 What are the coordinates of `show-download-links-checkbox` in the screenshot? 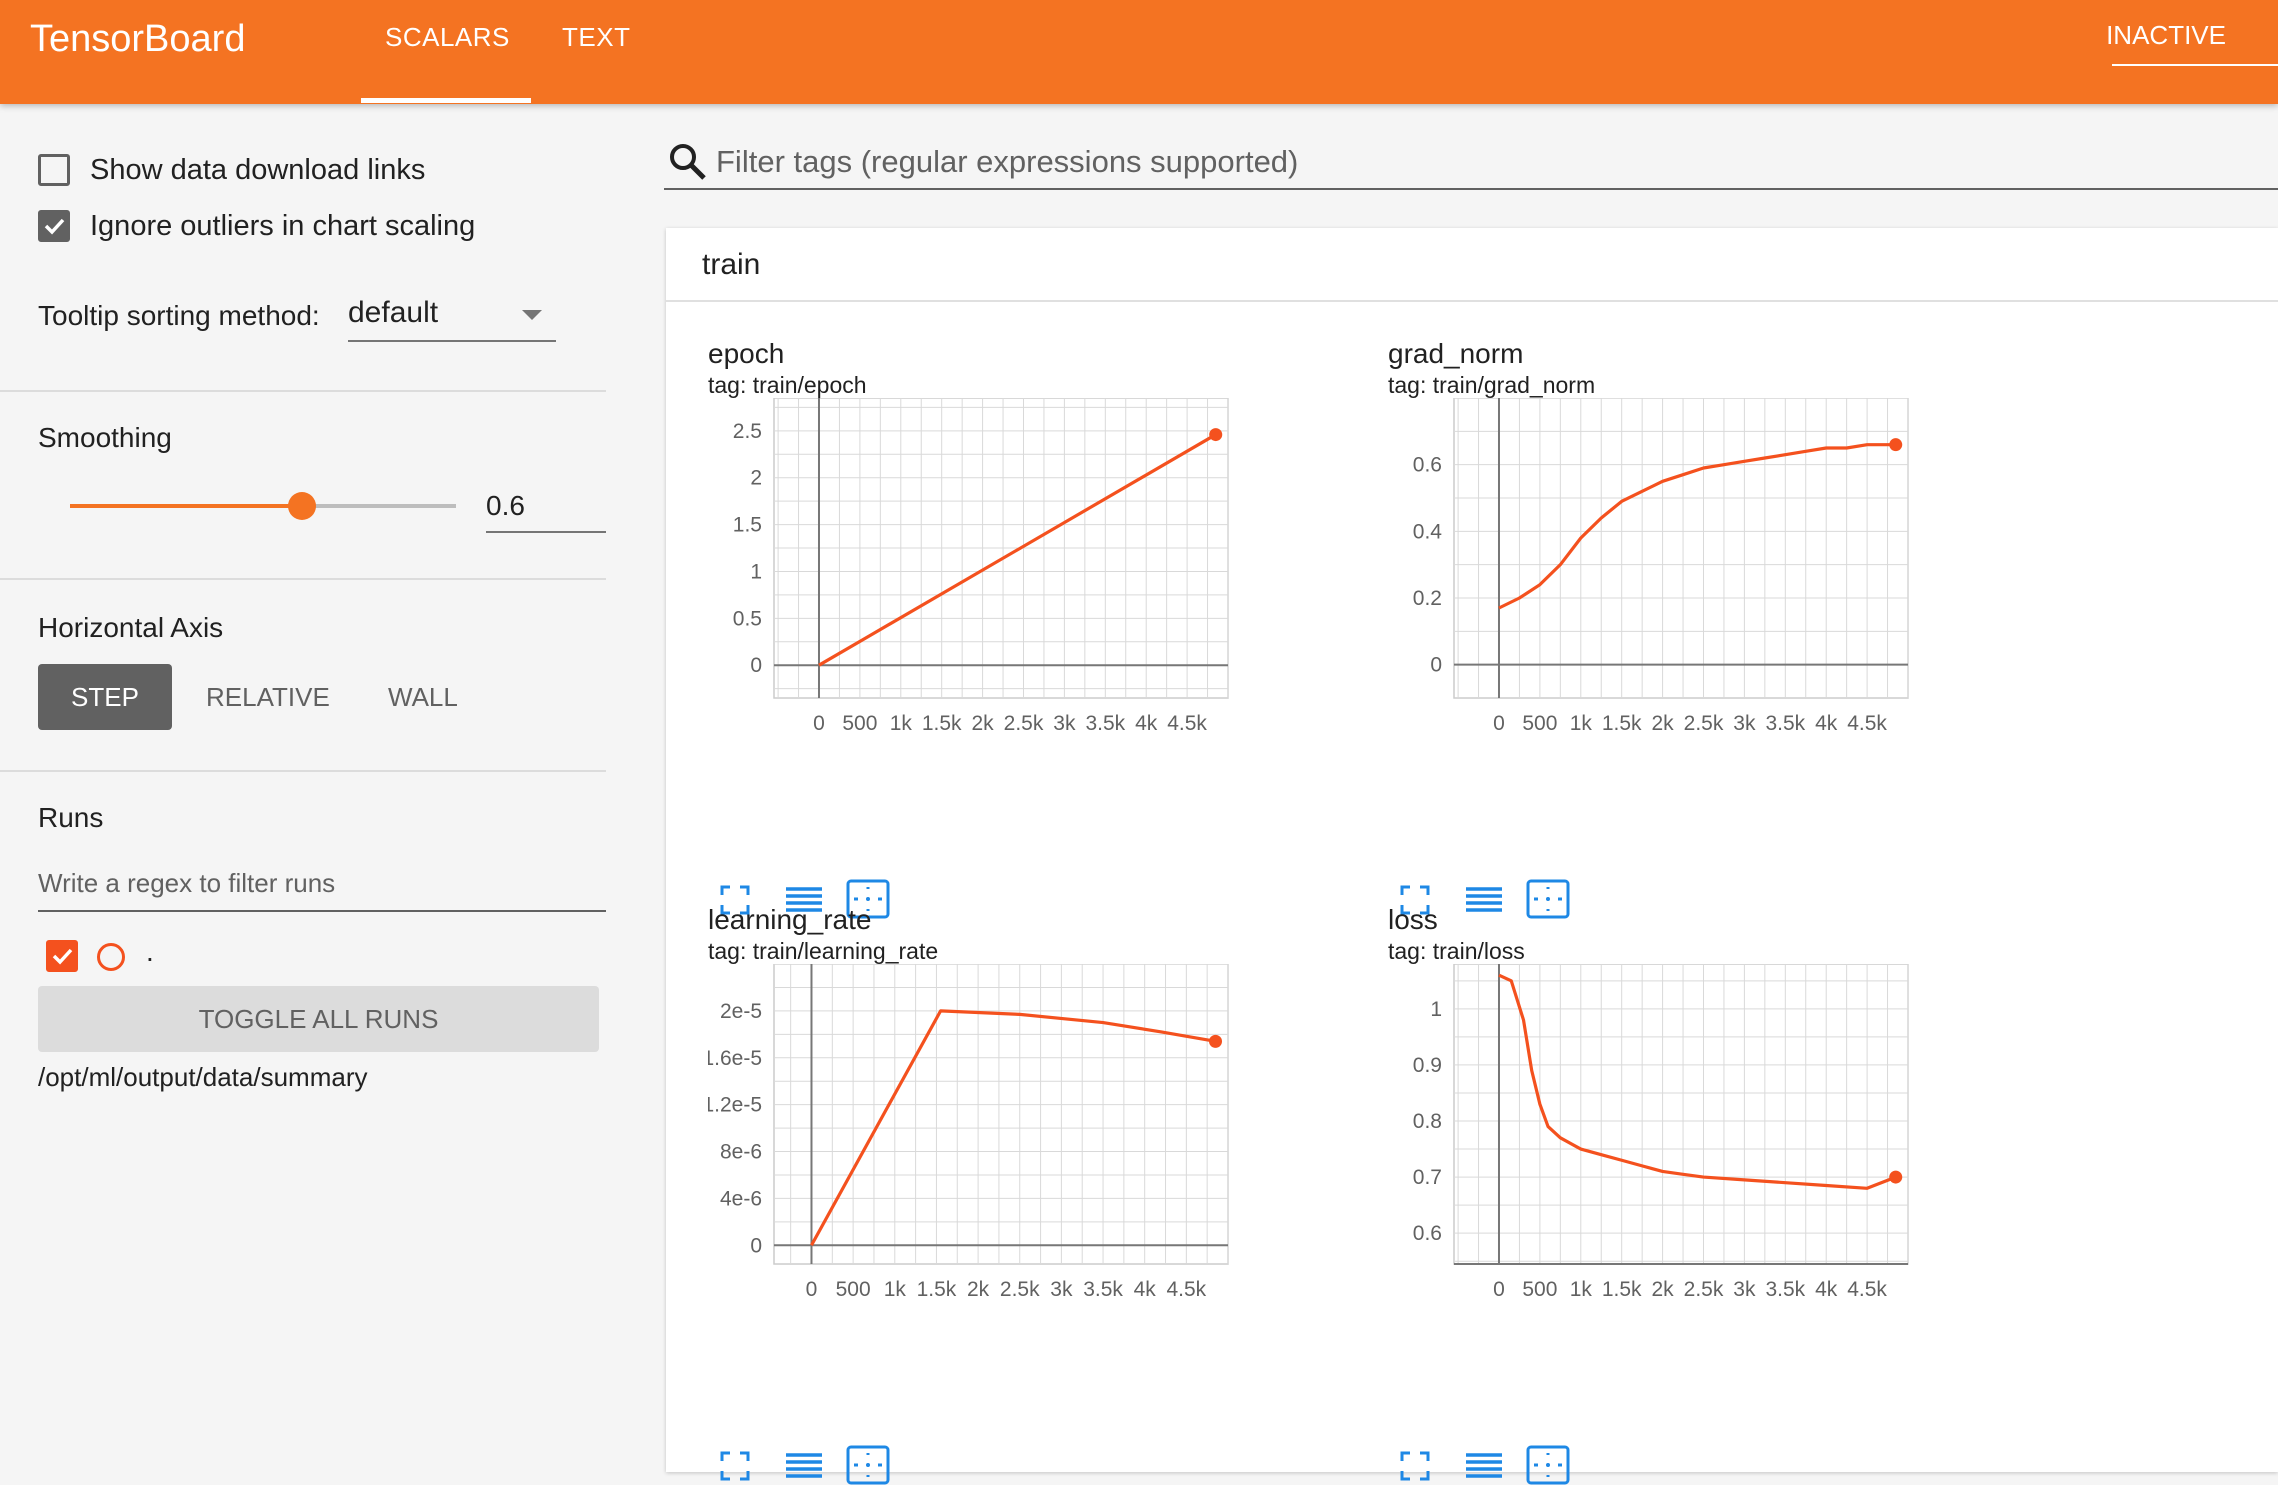 It's located at (54, 170).